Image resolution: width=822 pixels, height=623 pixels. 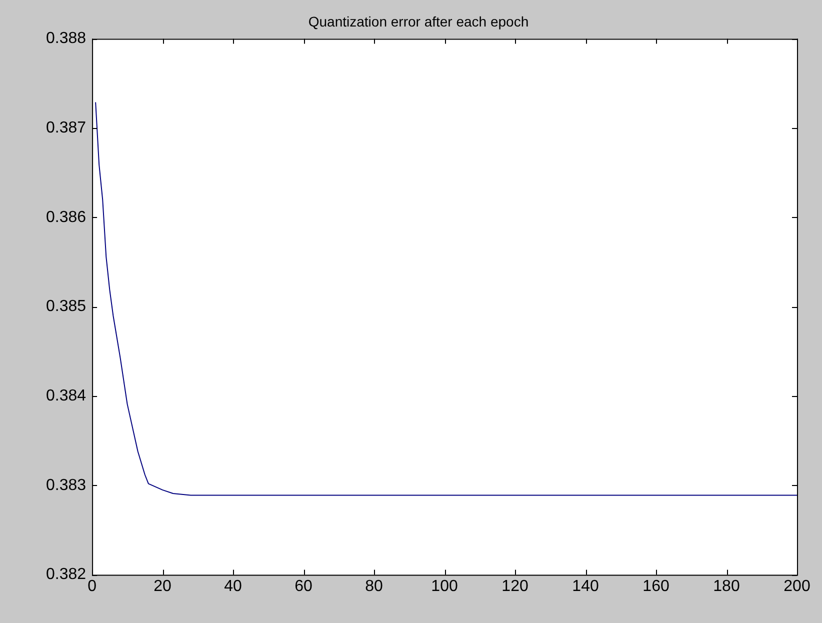 I want to click on x-tick-label: 180, so click(x=726, y=586).